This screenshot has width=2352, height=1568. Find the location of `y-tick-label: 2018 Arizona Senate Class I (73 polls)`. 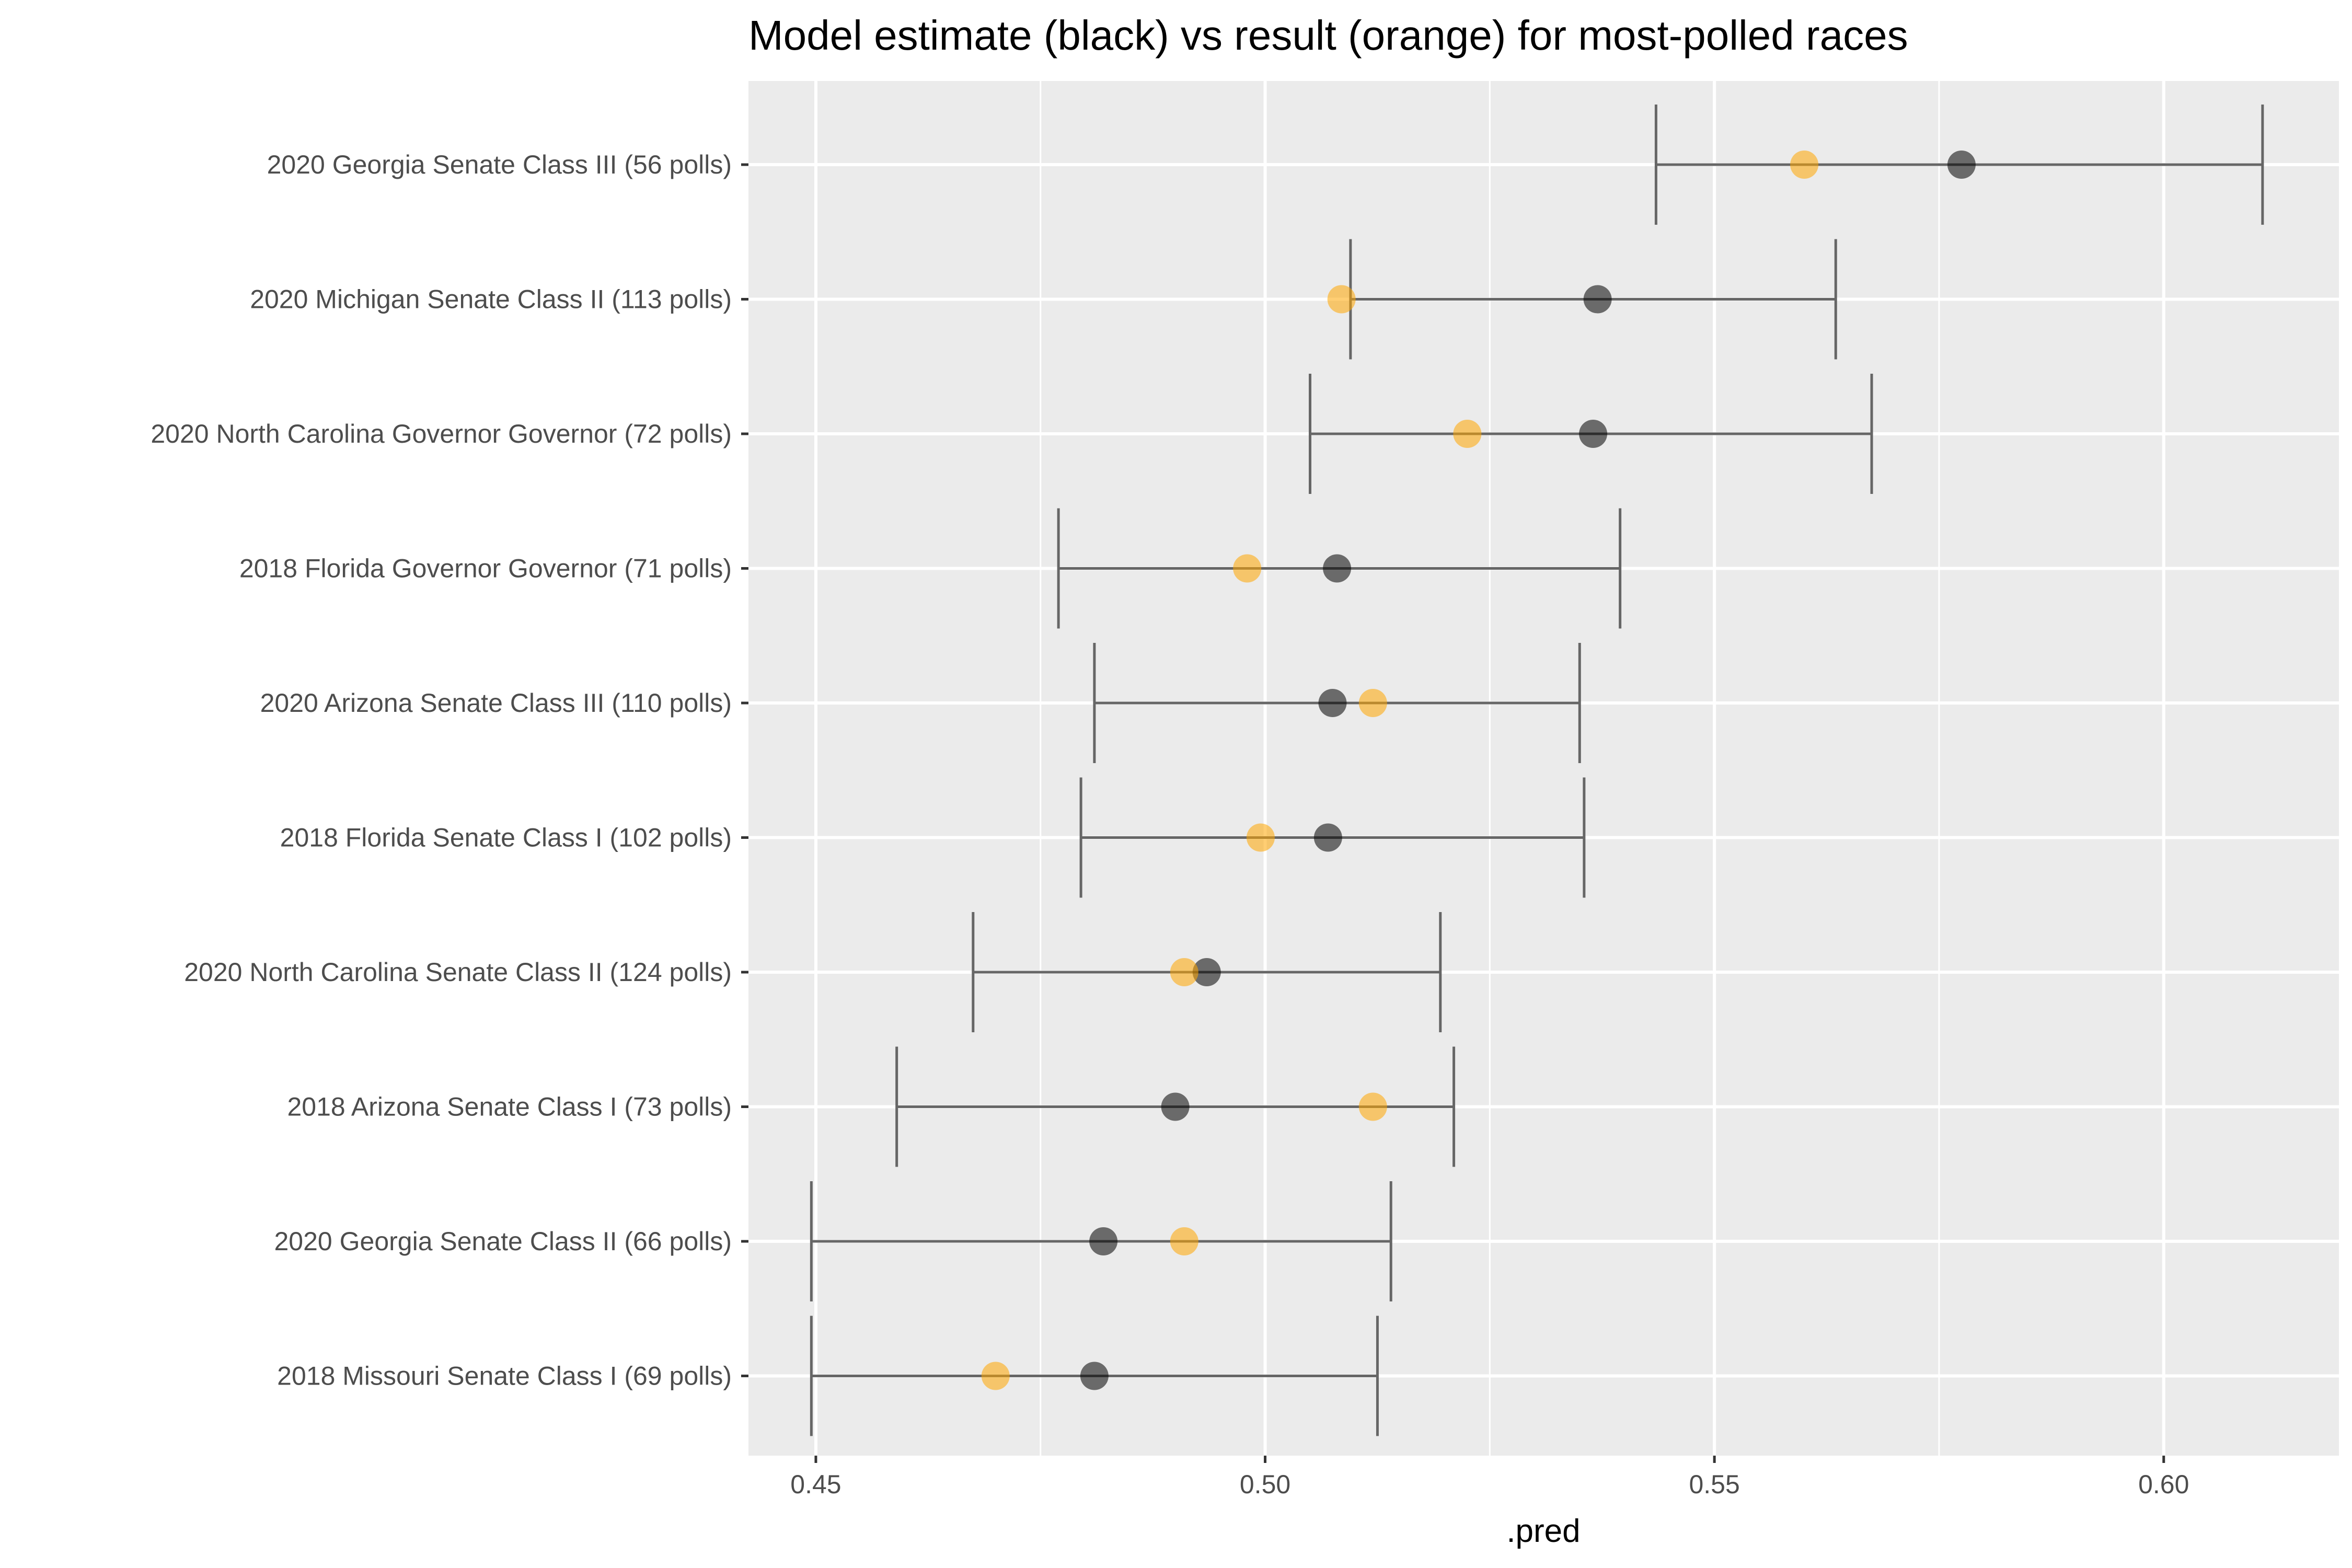

y-tick-label: 2018 Arizona Senate Class I (73 polls) is located at coordinates (509, 1107).